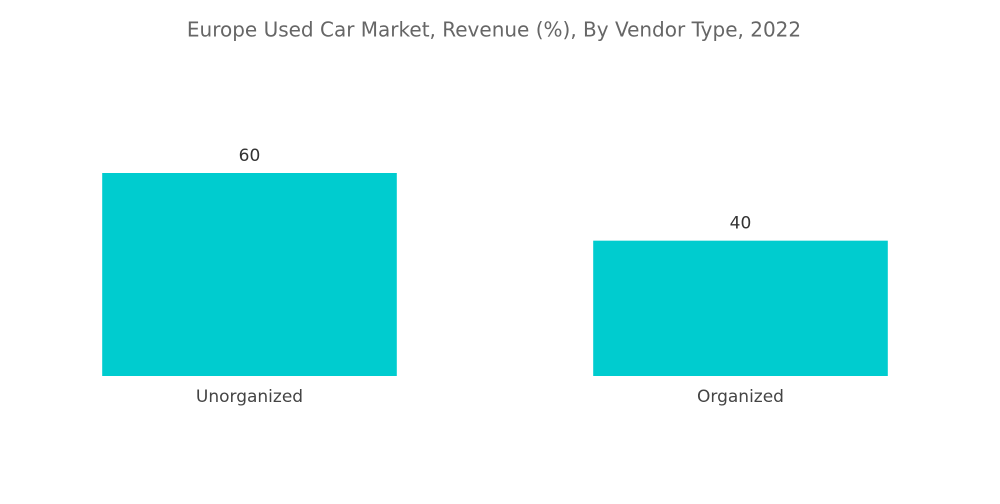 Image resolution: width=1000 pixels, height=504 pixels. Describe the element at coordinates (741, 224) in the screenshot. I see `value-label: 40` at that location.